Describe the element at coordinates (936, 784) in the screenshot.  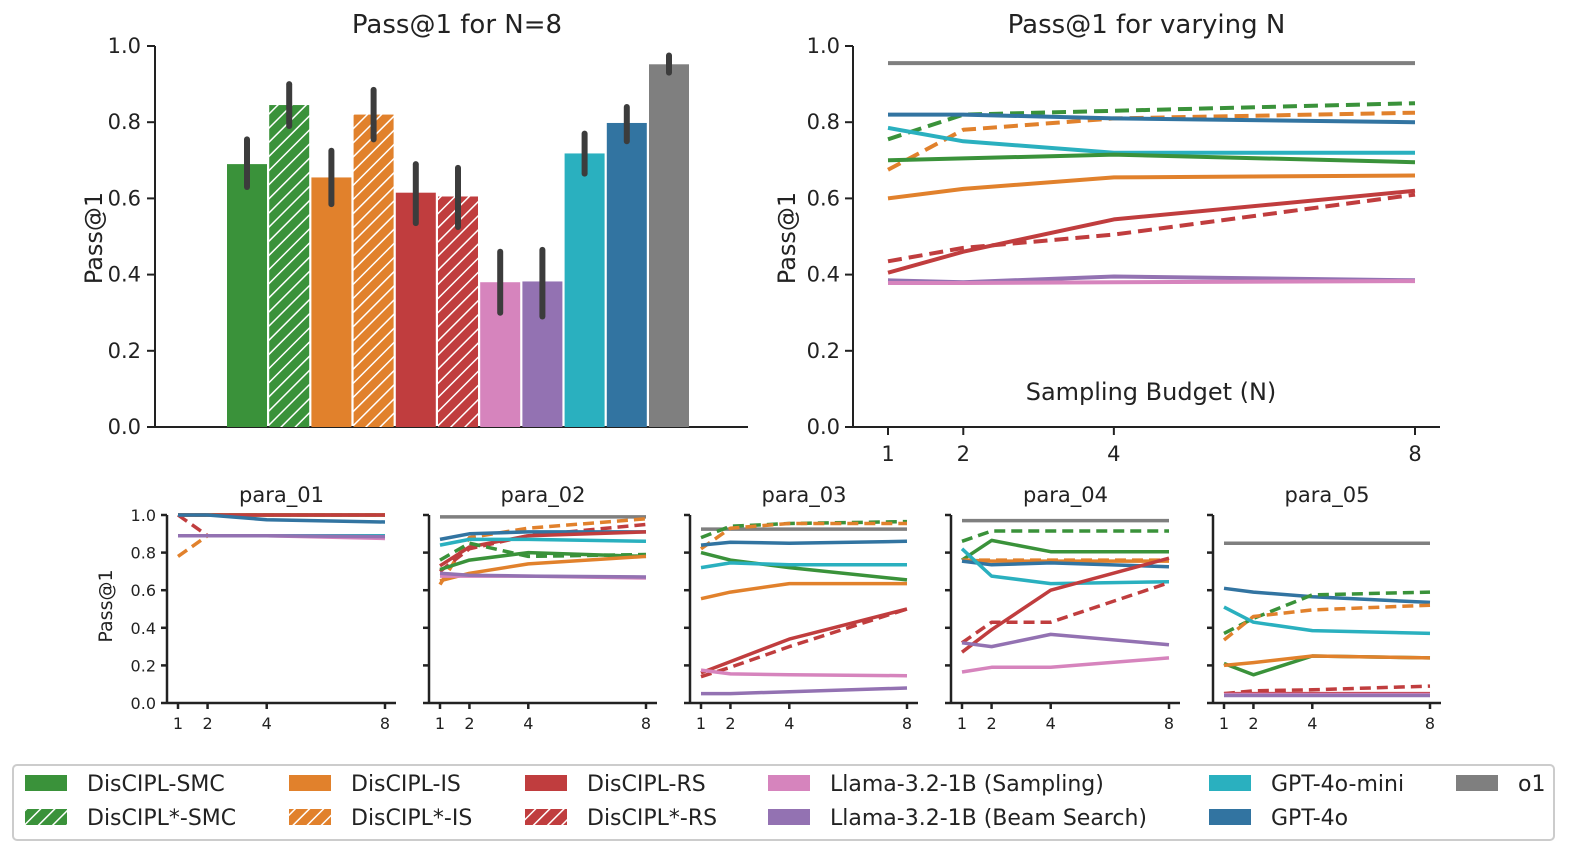
I see `legend-item: Llama-3.2-1B (Sampling)` at that location.